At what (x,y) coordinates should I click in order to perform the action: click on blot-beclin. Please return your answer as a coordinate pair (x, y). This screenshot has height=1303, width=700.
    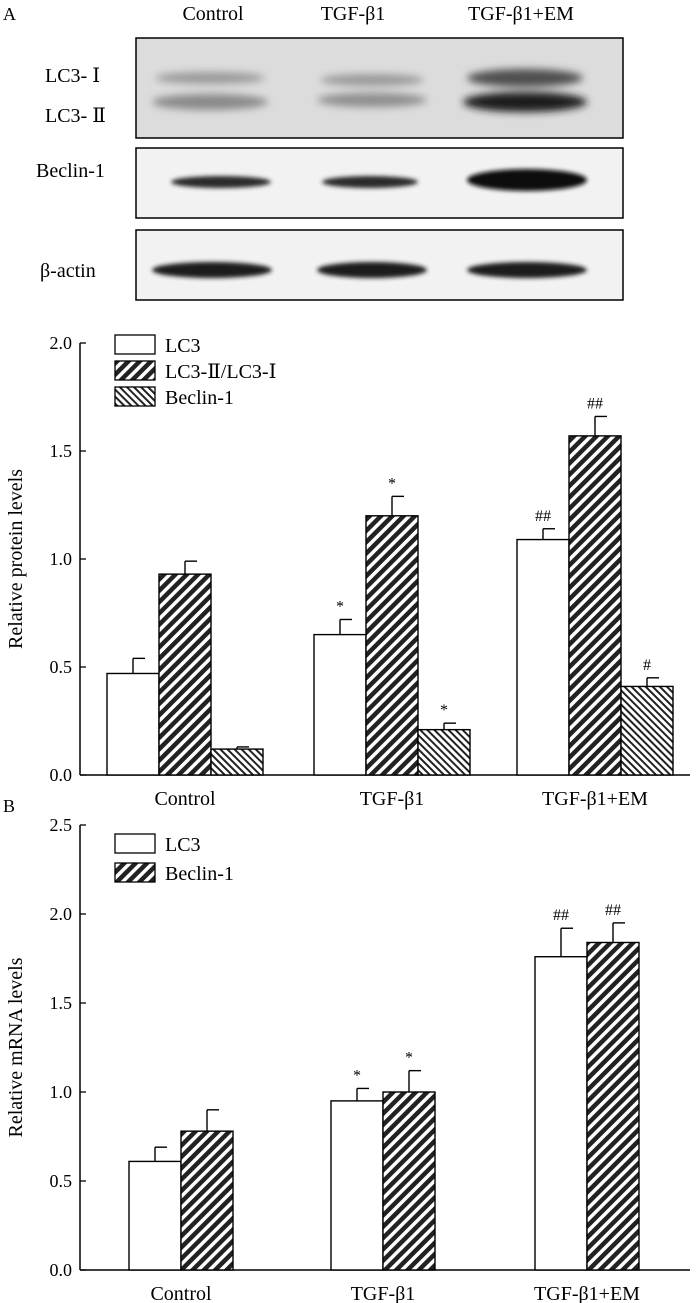
    Looking at the image, I should click on (379, 183).